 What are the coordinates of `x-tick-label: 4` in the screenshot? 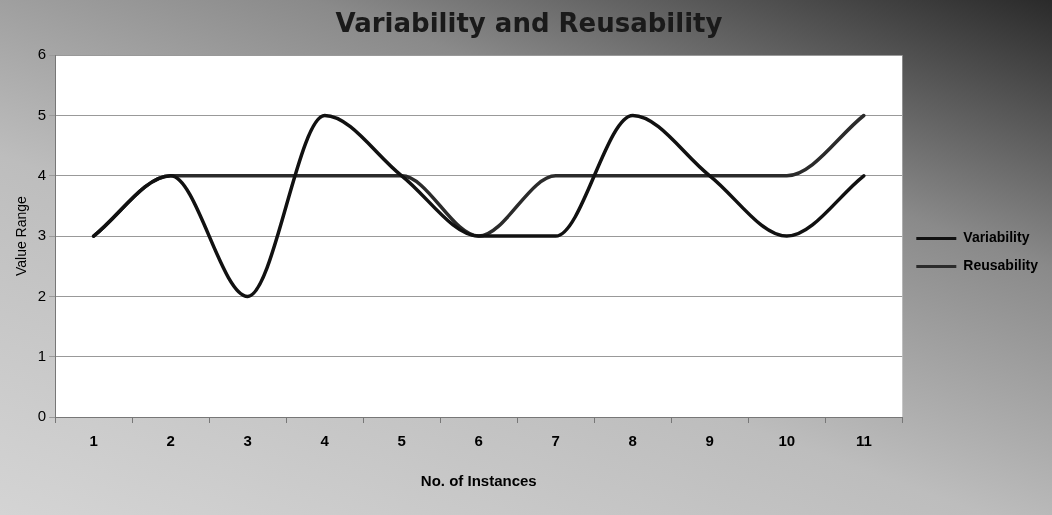 It's located at (325, 441).